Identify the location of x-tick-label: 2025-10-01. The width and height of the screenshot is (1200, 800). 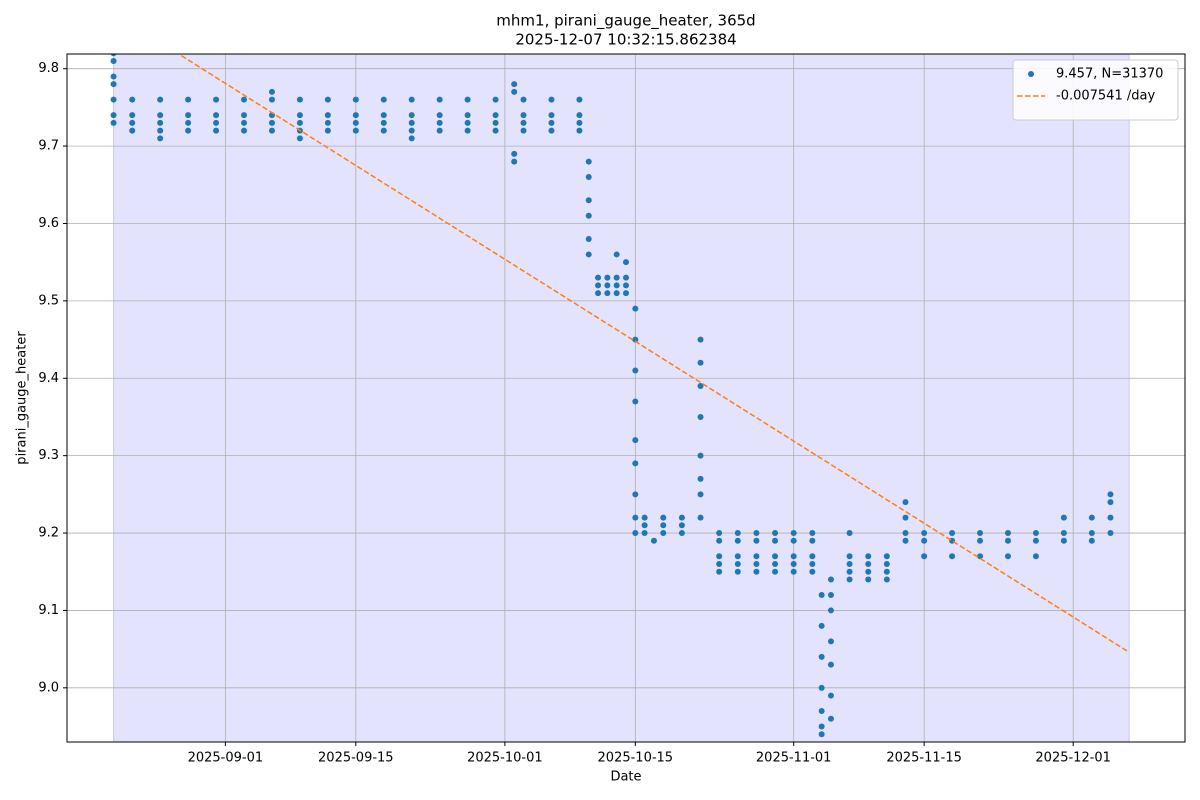
(505, 758).